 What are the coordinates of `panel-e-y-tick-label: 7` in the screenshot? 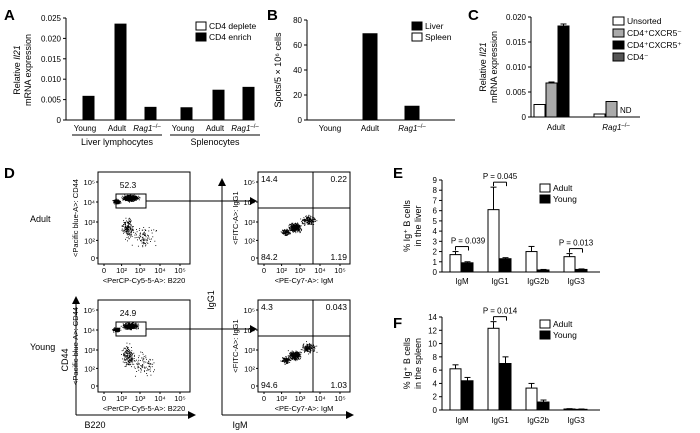 It's located at (435, 200).